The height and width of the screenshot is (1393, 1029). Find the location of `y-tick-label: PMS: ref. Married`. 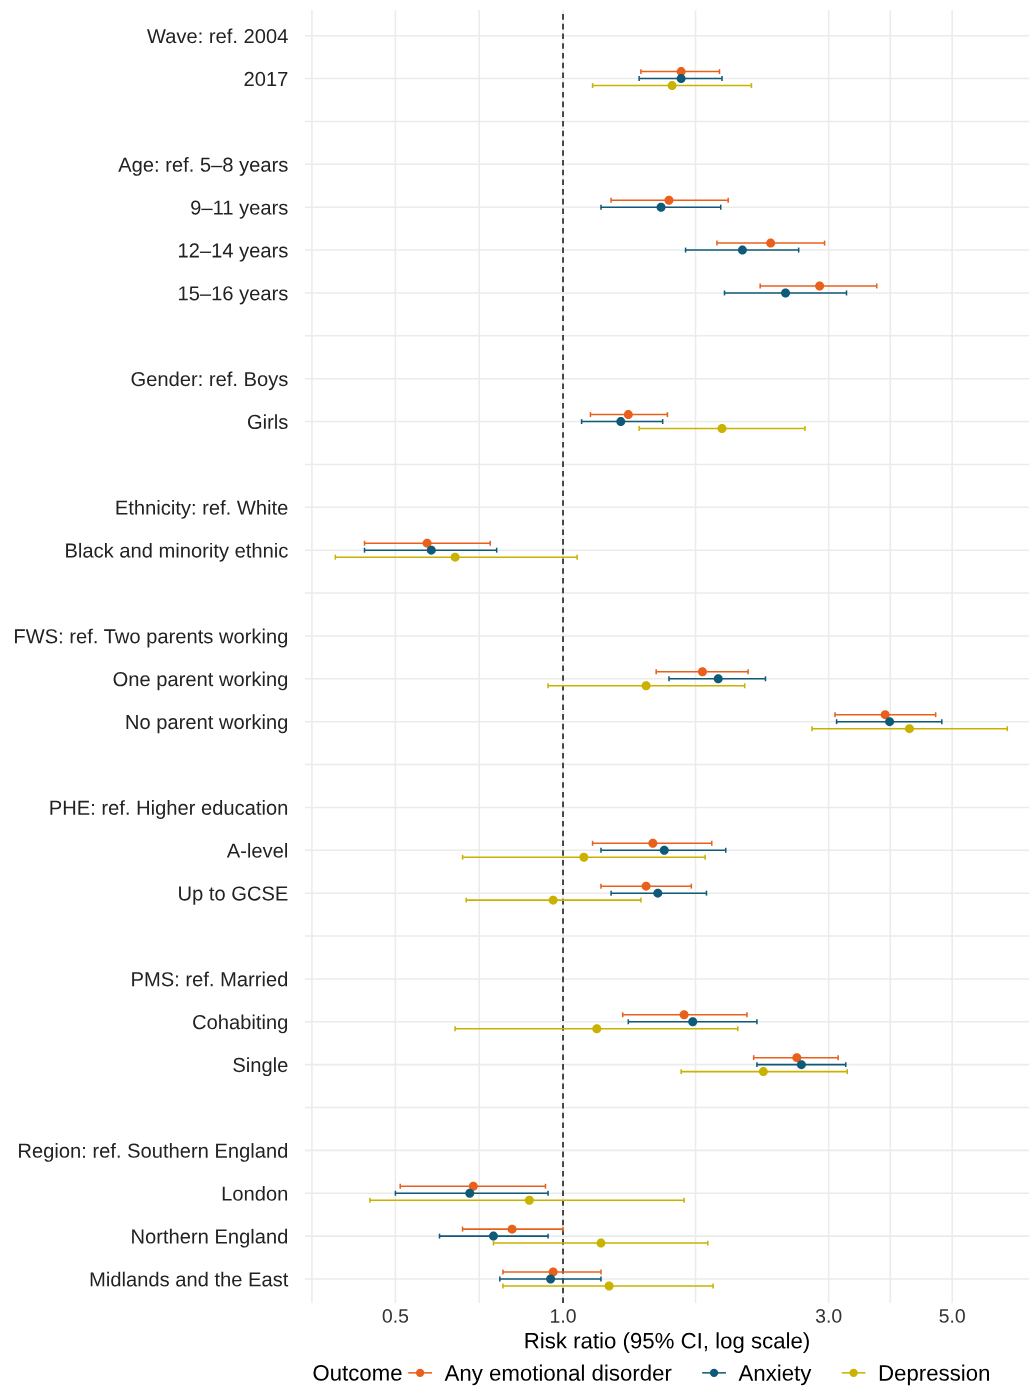

y-tick-label: PMS: ref. Married is located at coordinates (210, 979).